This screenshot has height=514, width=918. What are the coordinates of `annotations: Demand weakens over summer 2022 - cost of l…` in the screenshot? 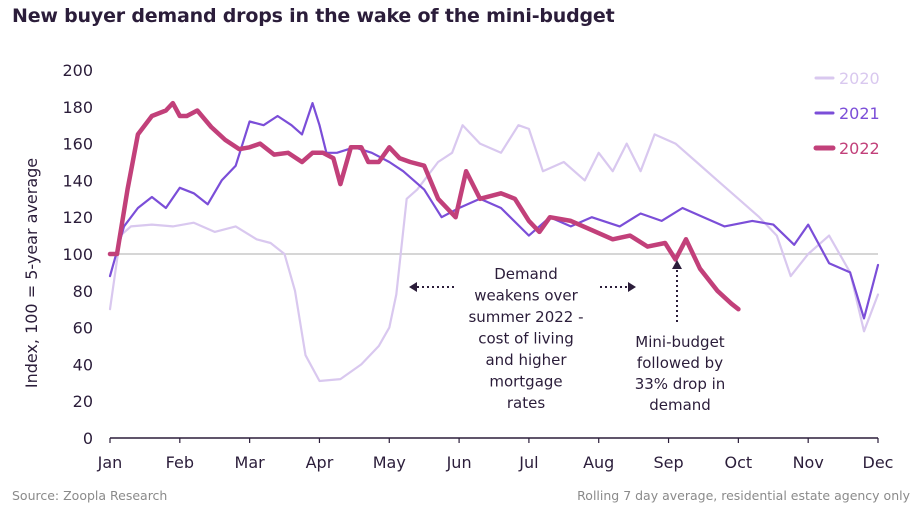 It's located at (567, 337).